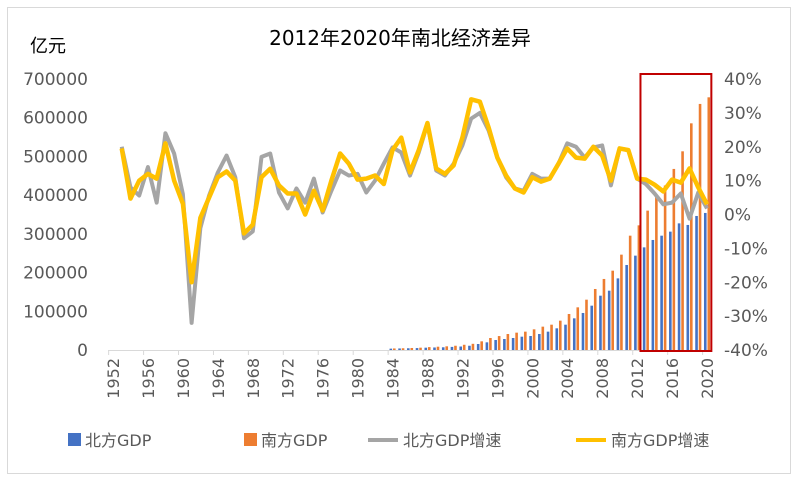 This screenshot has width=799, height=488. I want to click on right-tick-label: -10%, so click(746, 249).